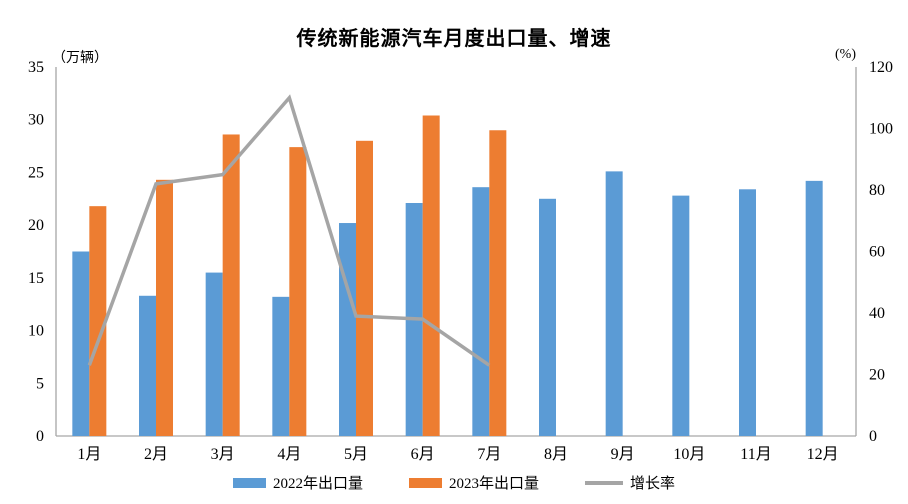 This screenshot has height=504, width=908. I want to click on right-axis-tick-60: 60, so click(877, 252).